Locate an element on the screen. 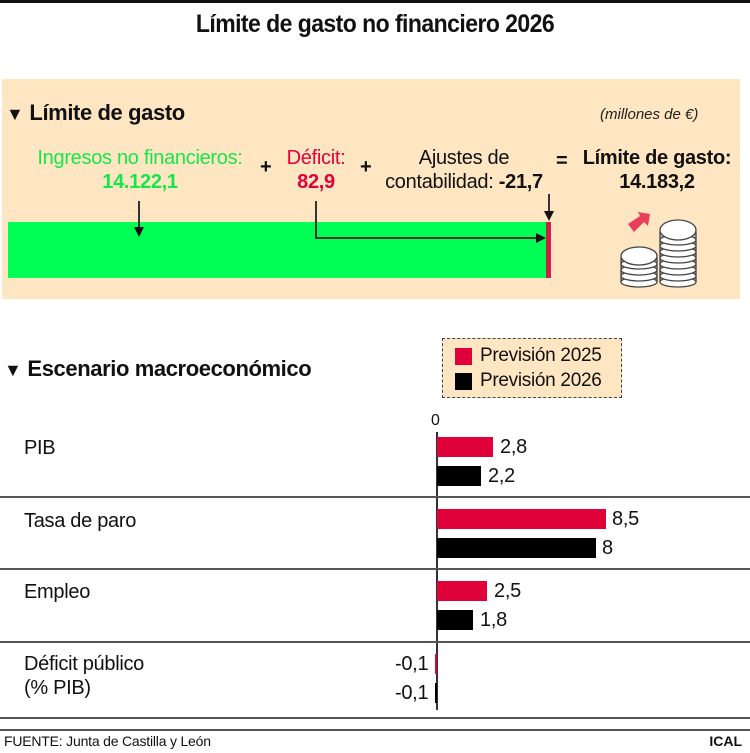  bar-pib-2025 is located at coordinates (465, 447).